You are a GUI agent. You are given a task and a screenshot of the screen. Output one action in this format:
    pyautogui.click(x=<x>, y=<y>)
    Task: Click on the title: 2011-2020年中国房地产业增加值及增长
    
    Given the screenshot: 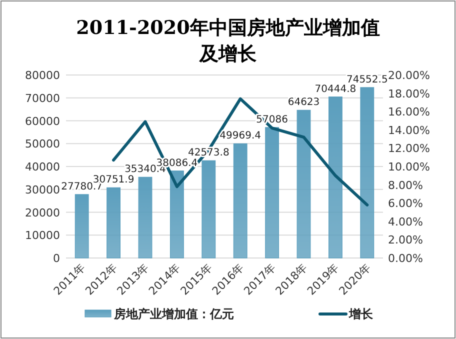 What is the action you would take?
    pyautogui.click(x=228, y=41)
    